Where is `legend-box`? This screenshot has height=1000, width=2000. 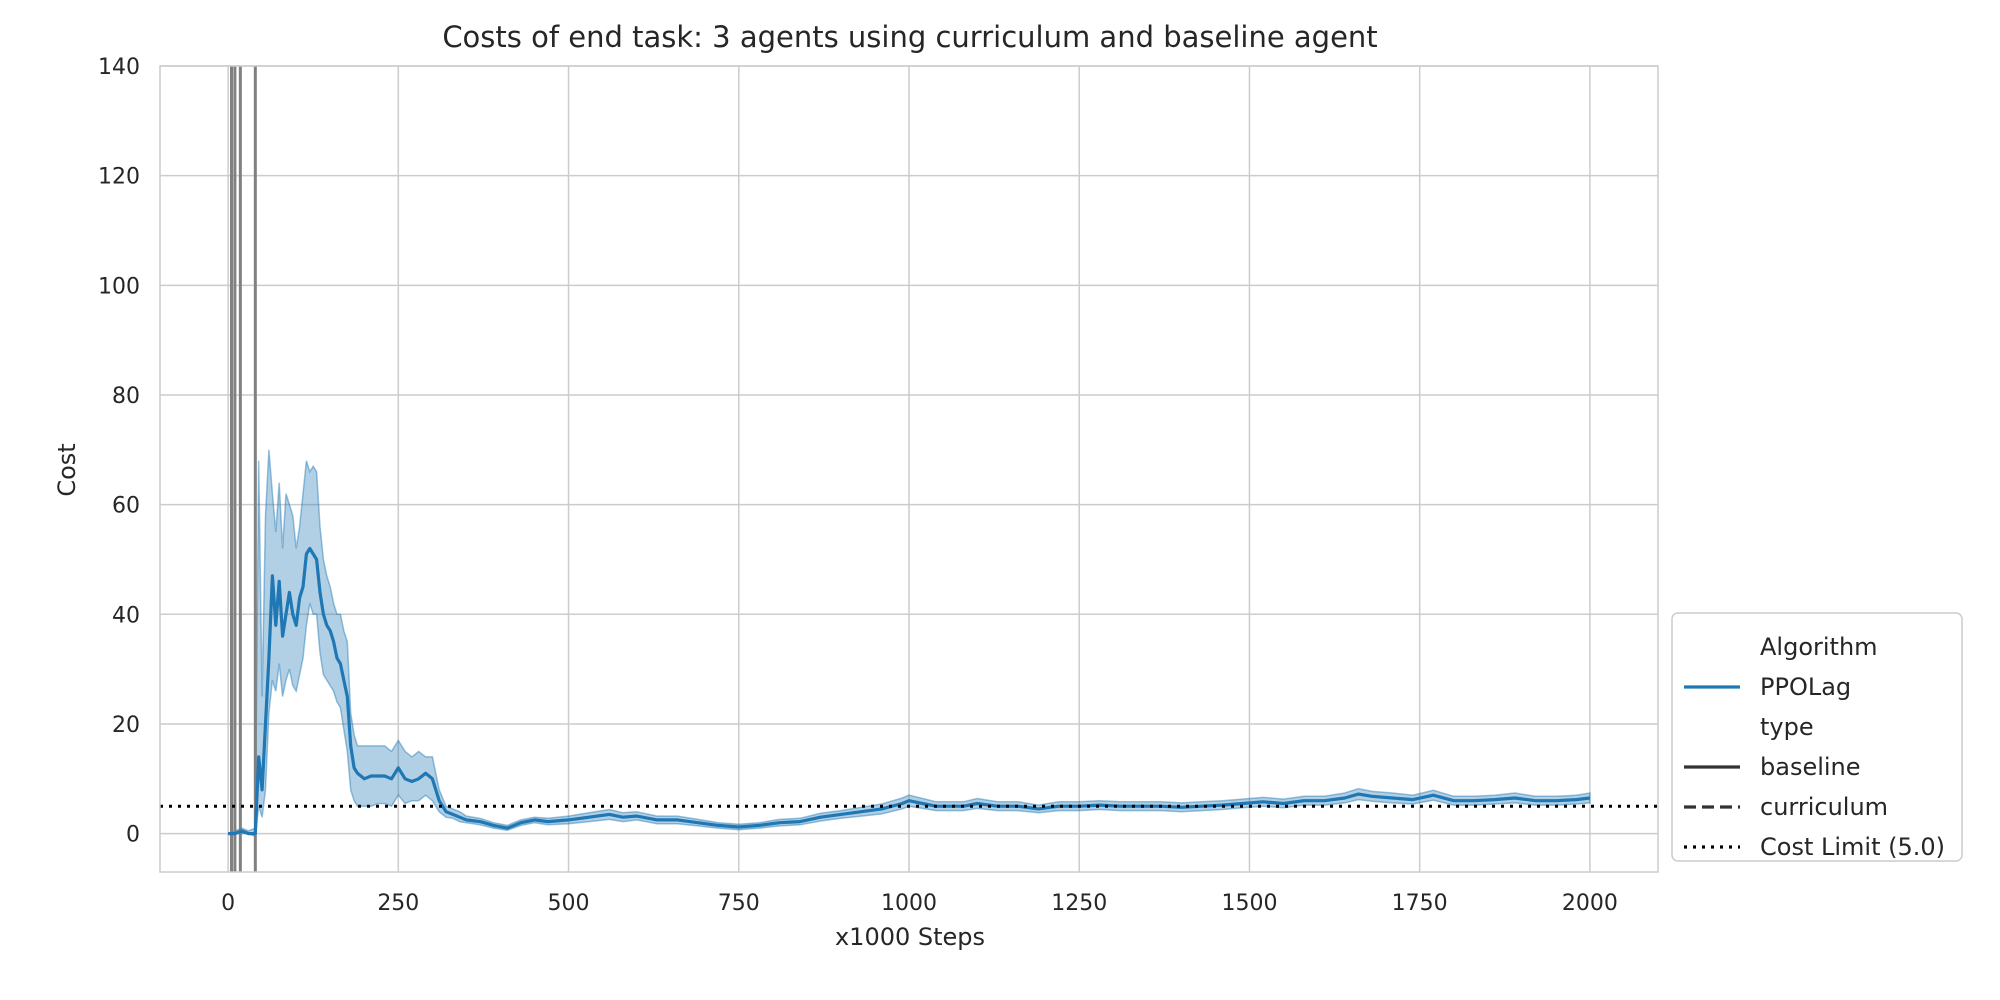
legend-box is located at coordinates (1817, 737).